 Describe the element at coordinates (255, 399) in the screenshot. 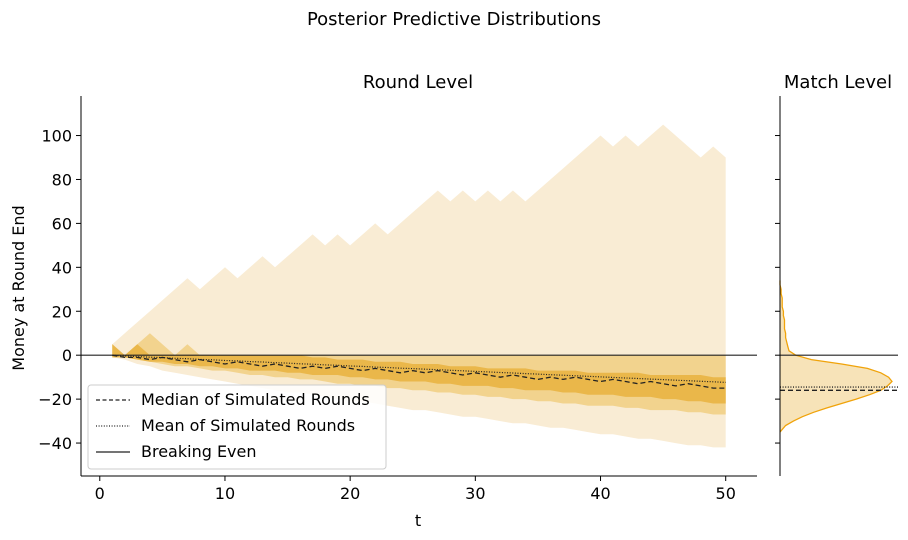

I see `legend-median-label: Median of Simulated Rounds` at that location.